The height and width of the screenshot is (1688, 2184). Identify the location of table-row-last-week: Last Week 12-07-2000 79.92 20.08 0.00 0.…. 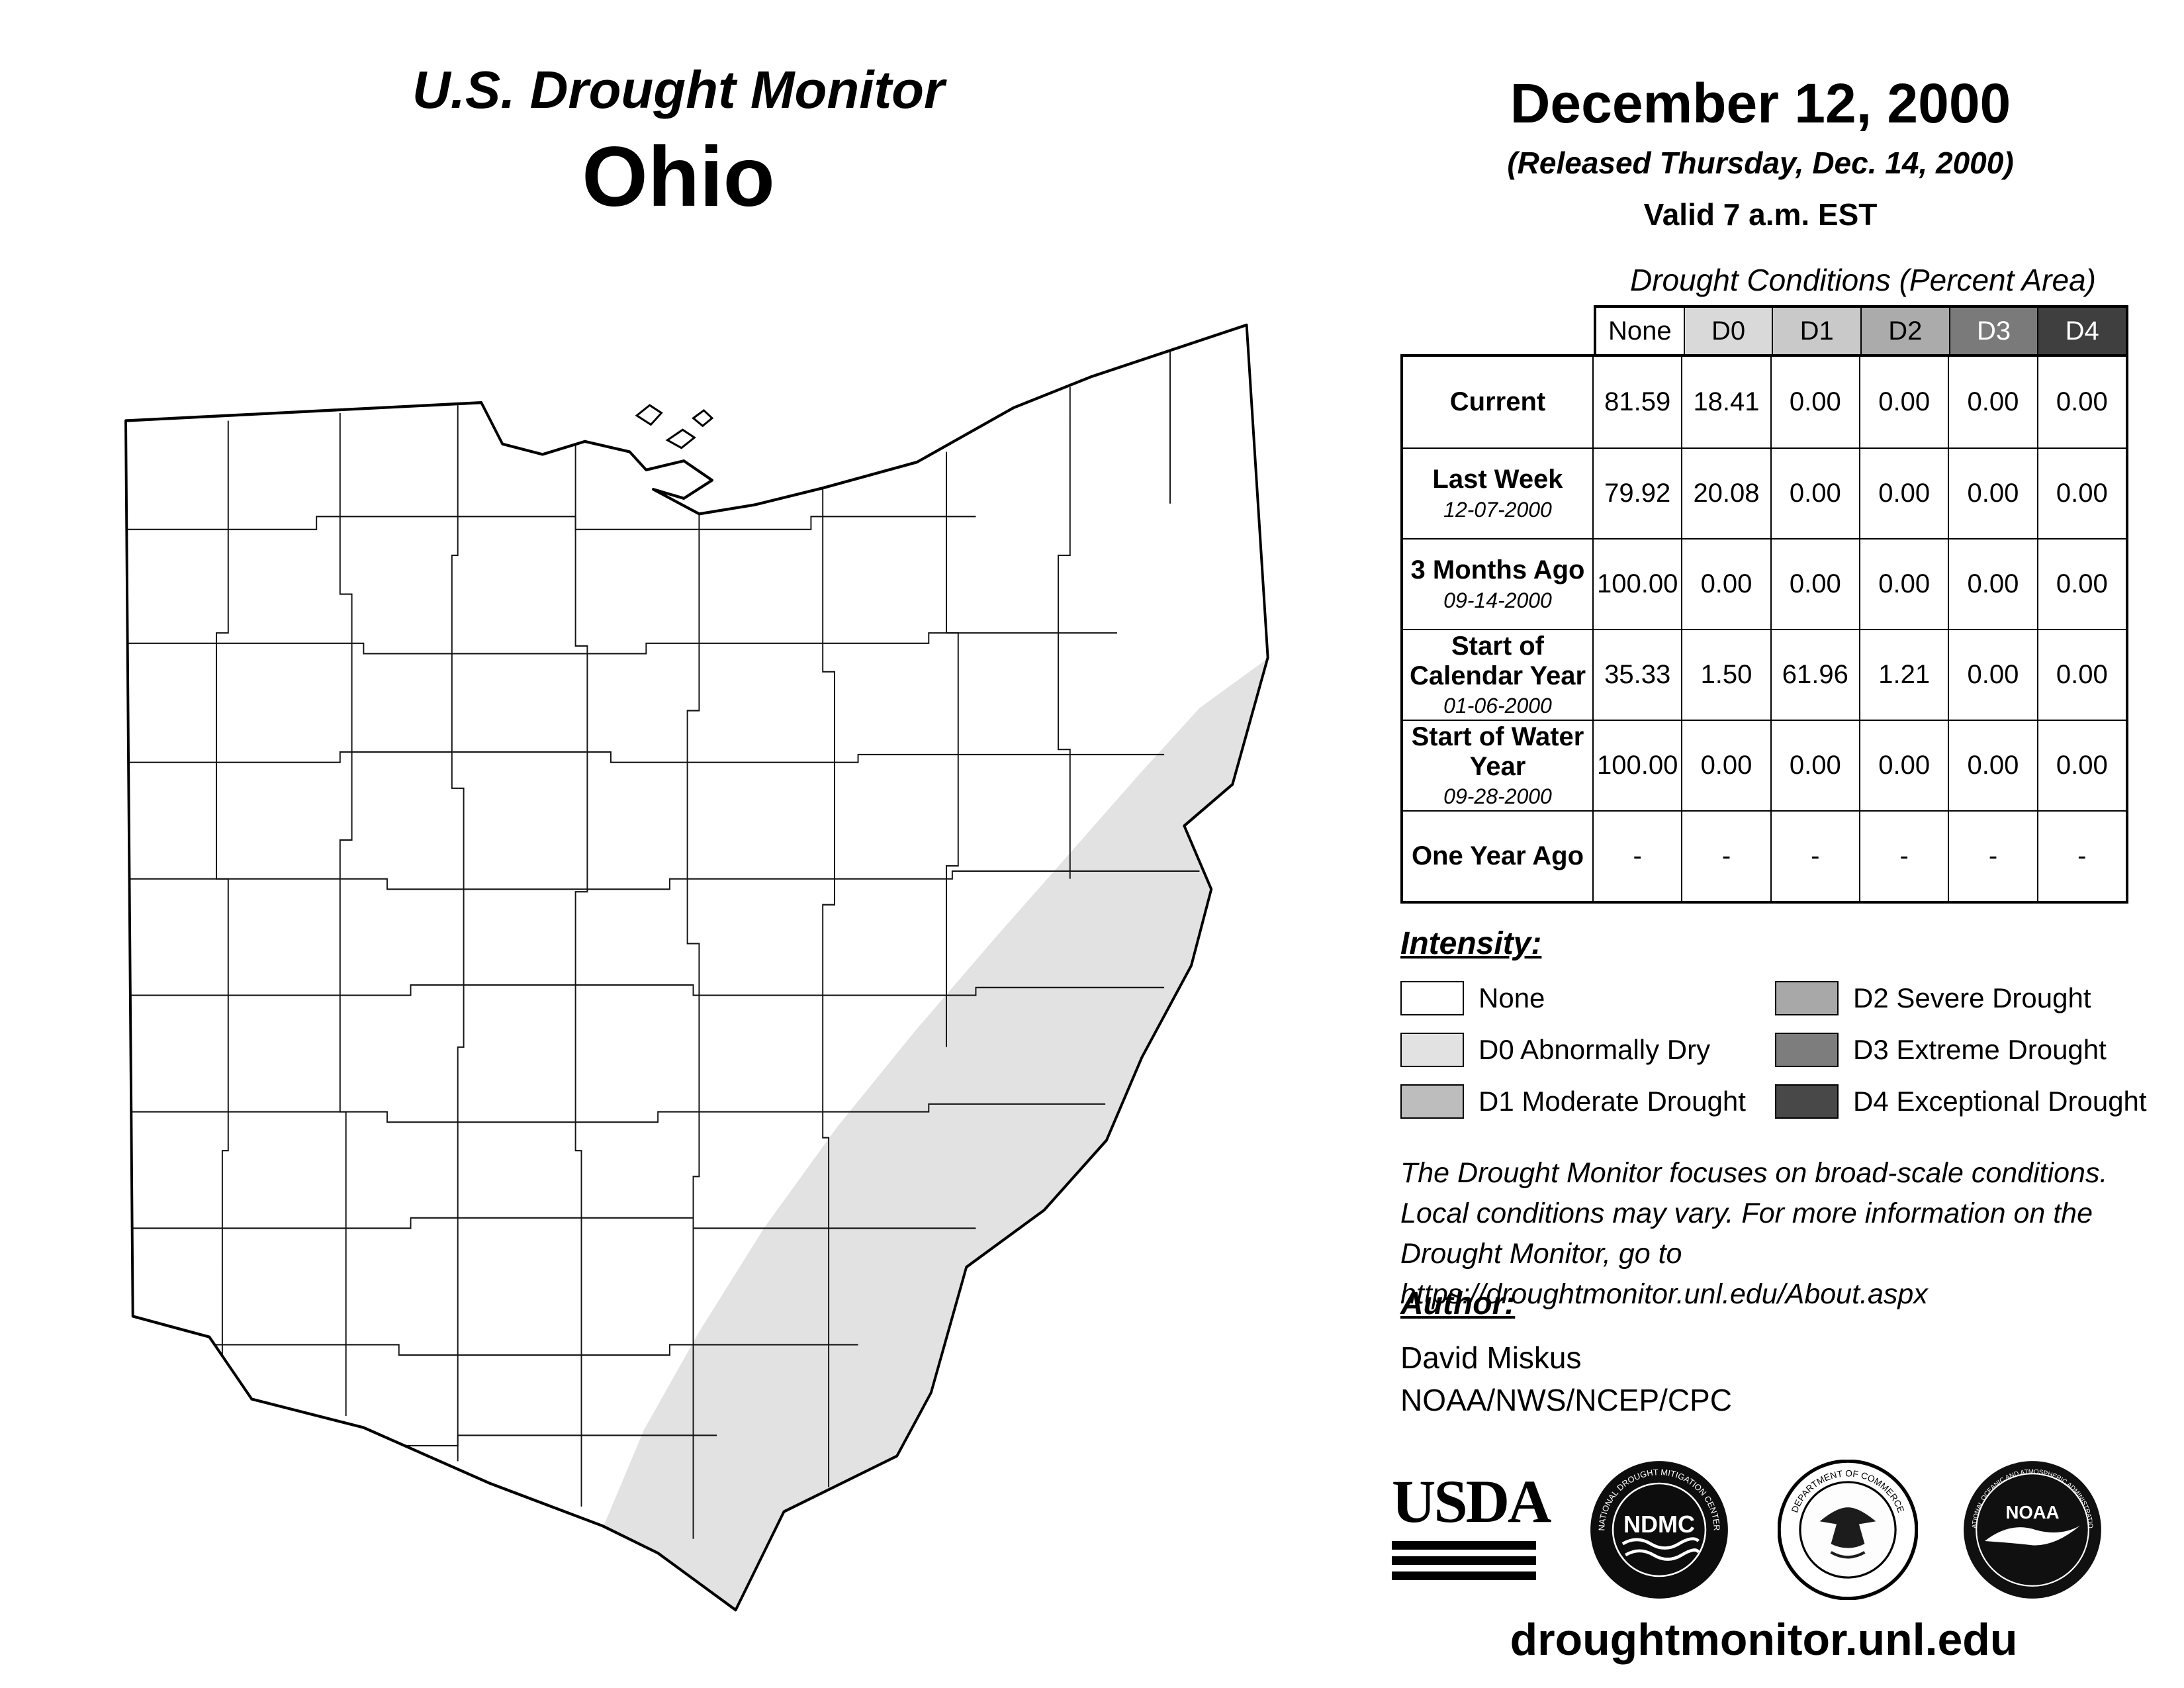
(1764, 492).